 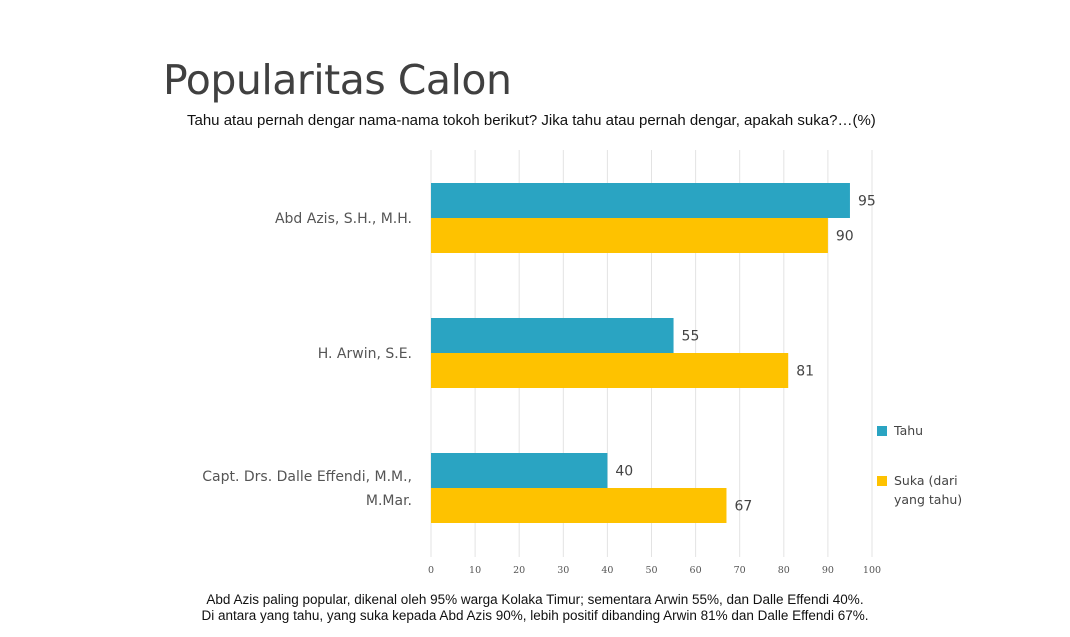 What do you see at coordinates (343, 219) in the screenshot?
I see `category-label-1: Abd Azis, S.H., M.H.` at bounding box center [343, 219].